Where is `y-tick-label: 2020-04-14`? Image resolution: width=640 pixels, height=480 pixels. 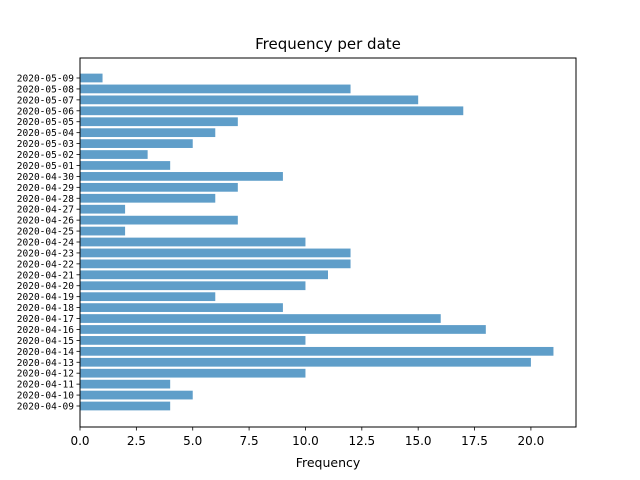 y-tick-label: 2020-04-14 is located at coordinates (45, 352).